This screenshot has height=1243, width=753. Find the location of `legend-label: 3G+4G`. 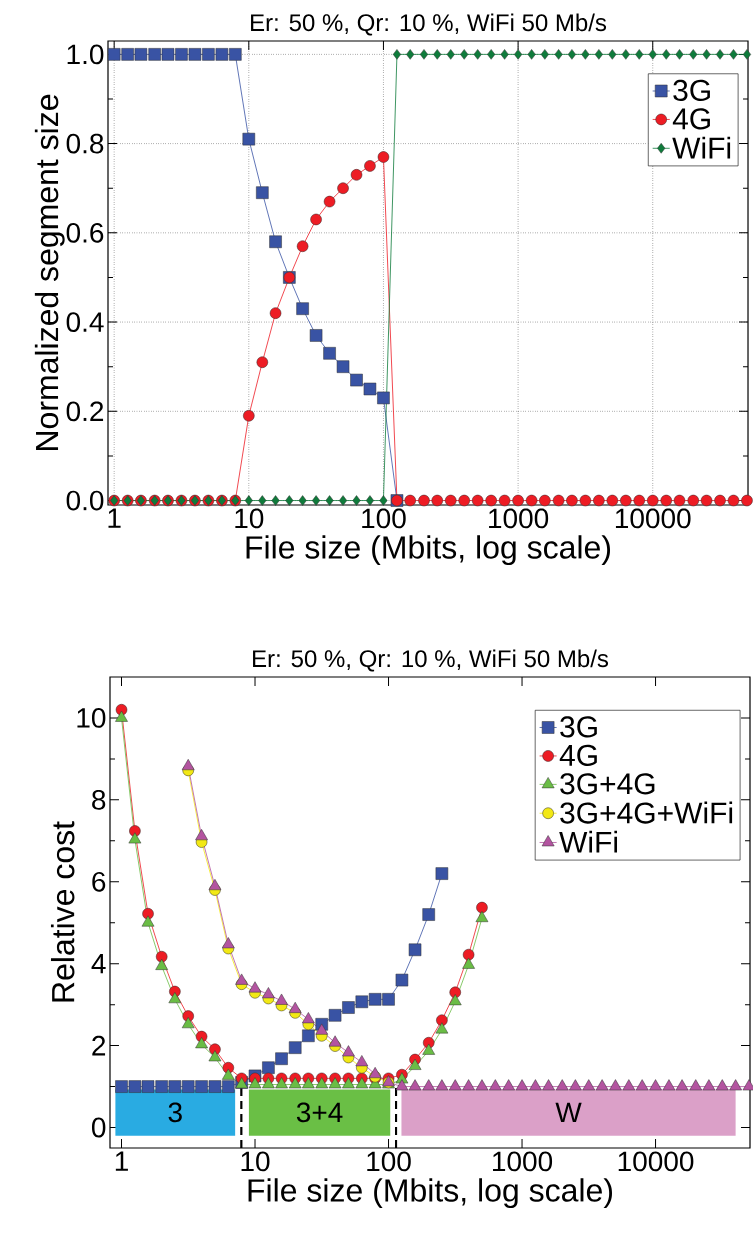

legend-label: 3G+4G is located at coordinates (607, 784).